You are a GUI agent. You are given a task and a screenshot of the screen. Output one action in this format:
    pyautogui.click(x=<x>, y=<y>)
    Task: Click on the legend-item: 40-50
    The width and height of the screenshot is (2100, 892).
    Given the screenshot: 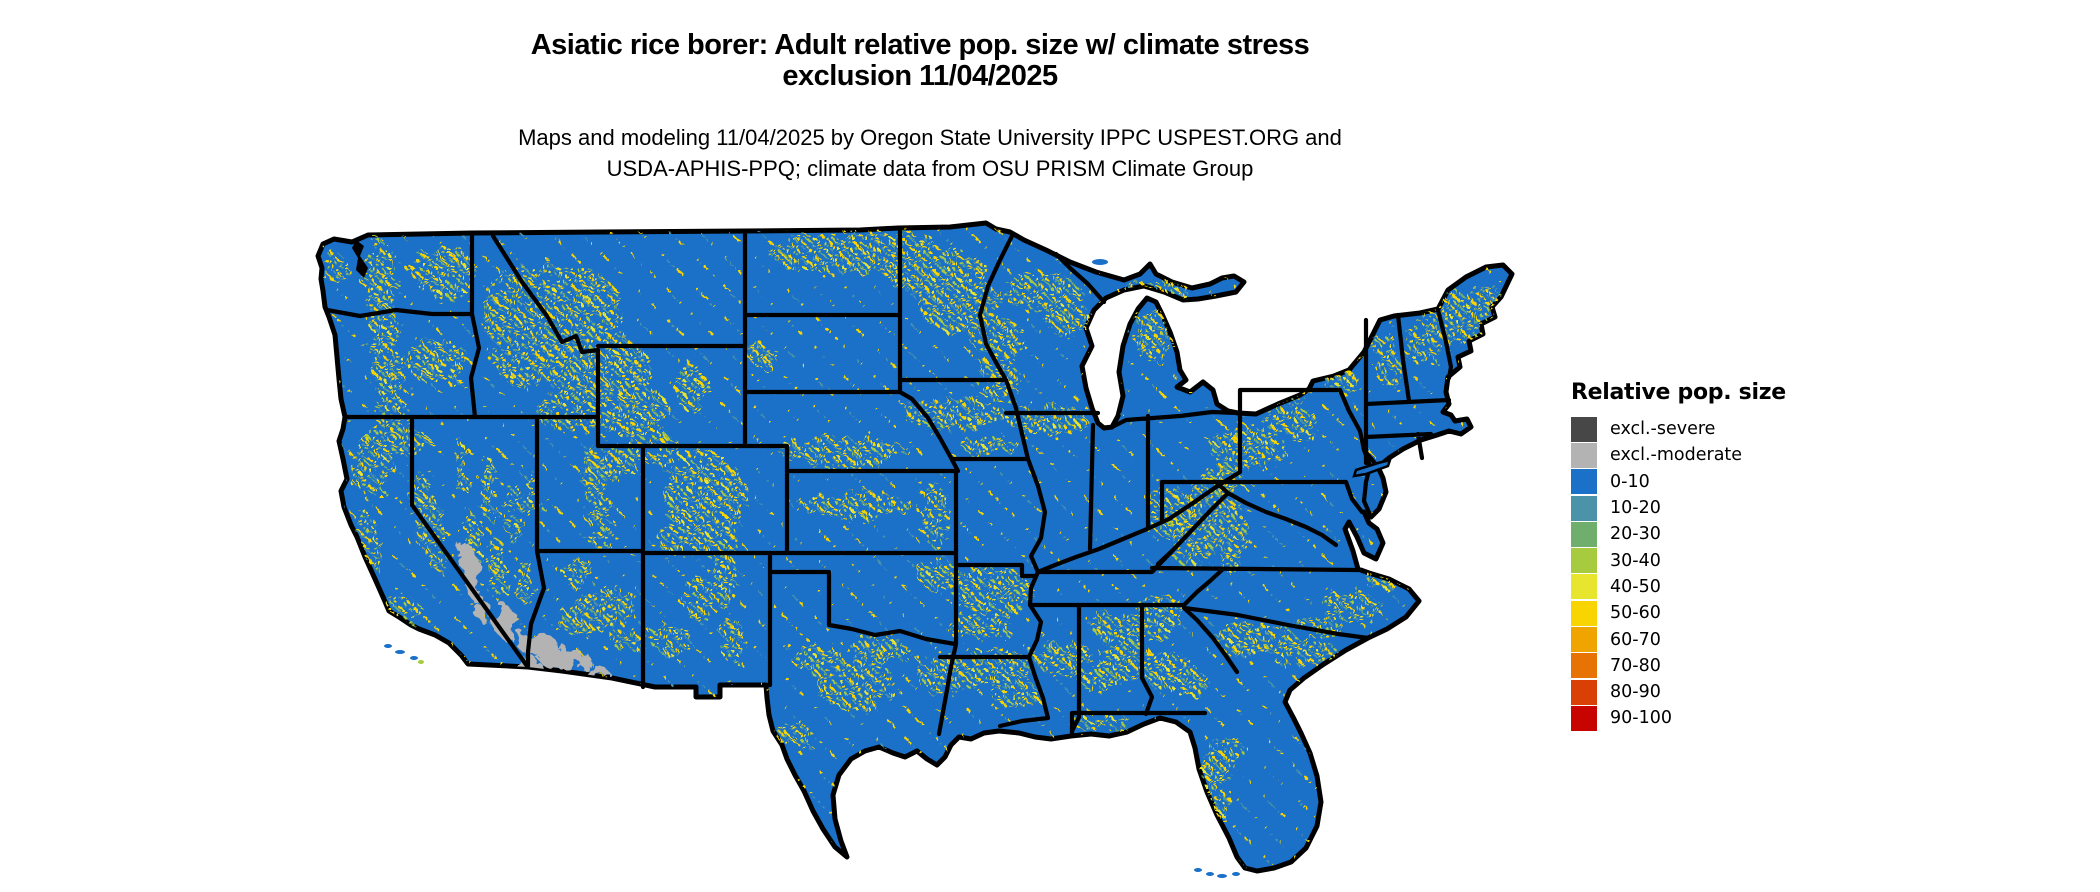 What is the action you would take?
    pyautogui.click(x=1701, y=587)
    